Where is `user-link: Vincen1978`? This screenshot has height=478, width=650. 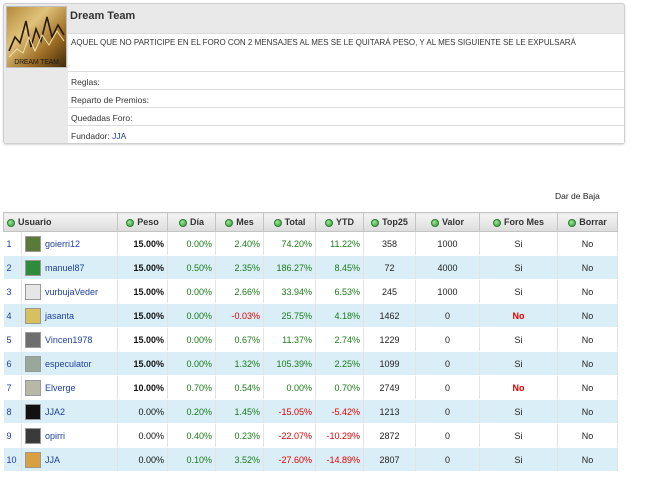 user-link: Vincen1978 is located at coordinates (69, 339).